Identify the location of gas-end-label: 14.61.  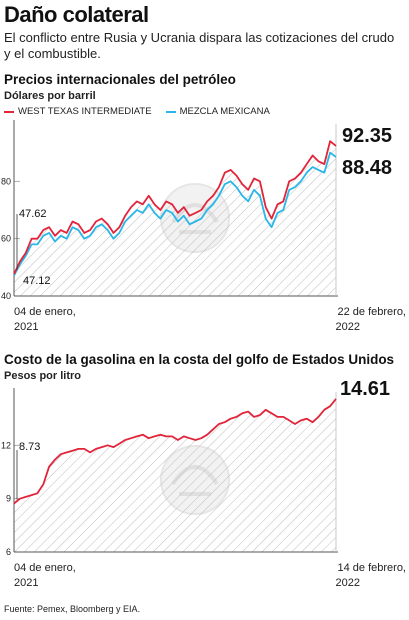
(365, 389).